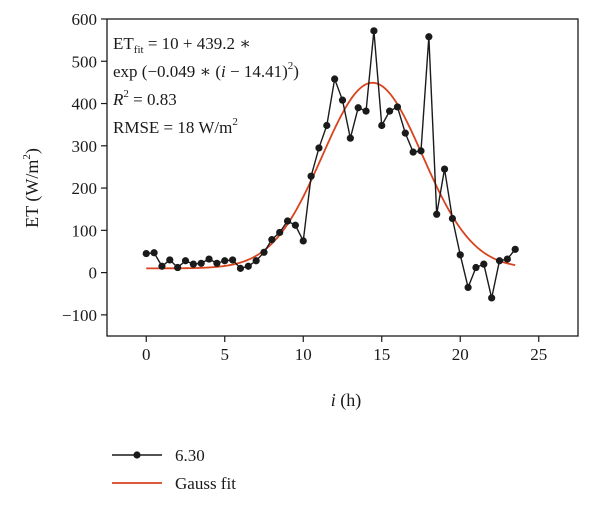  I want to click on formula-et-subscript: fit, so click(139, 50).